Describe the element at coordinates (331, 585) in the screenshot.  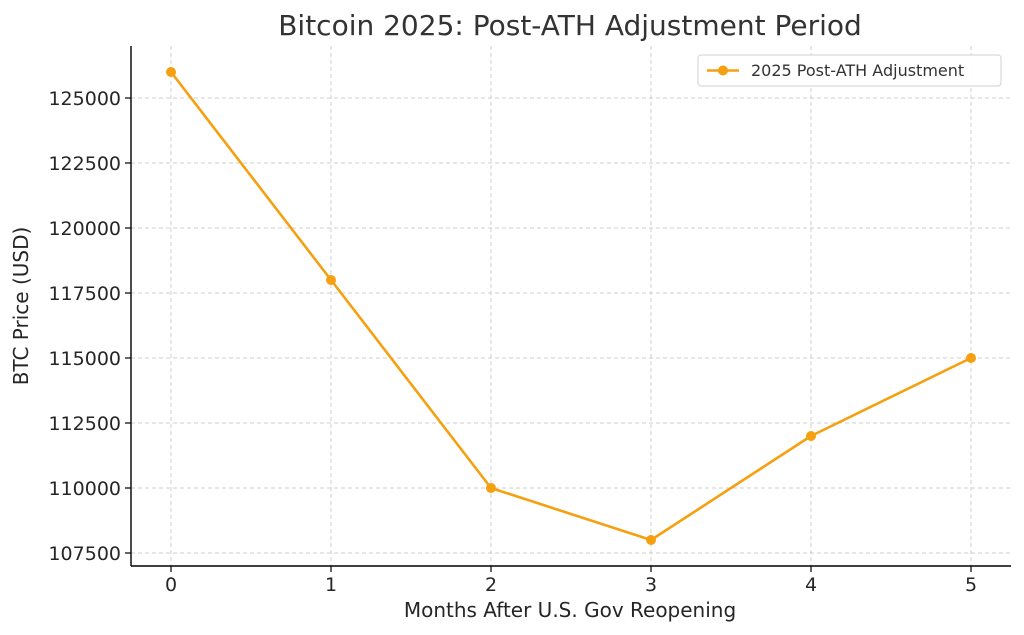
I see `x-tick-label: 1` at that location.